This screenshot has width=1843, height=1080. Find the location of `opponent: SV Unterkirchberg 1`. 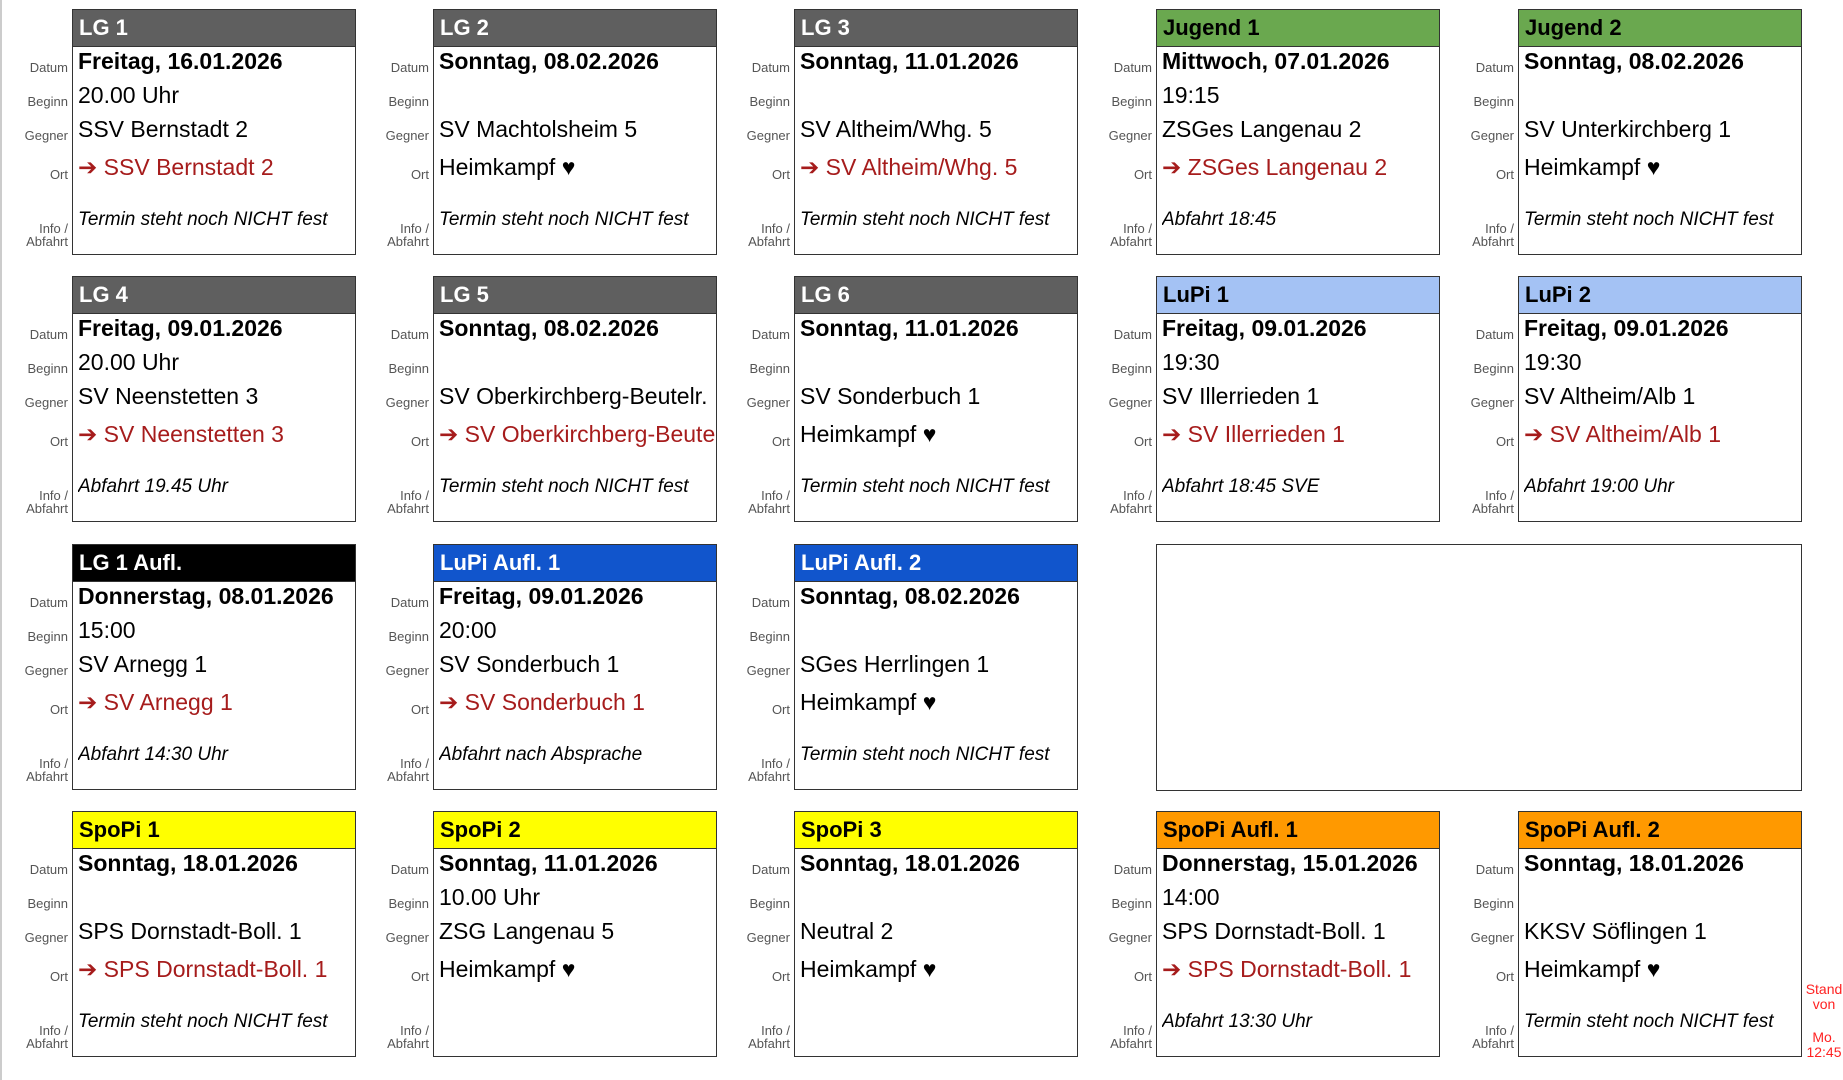

opponent: SV Unterkirchberg 1 is located at coordinates (1628, 129).